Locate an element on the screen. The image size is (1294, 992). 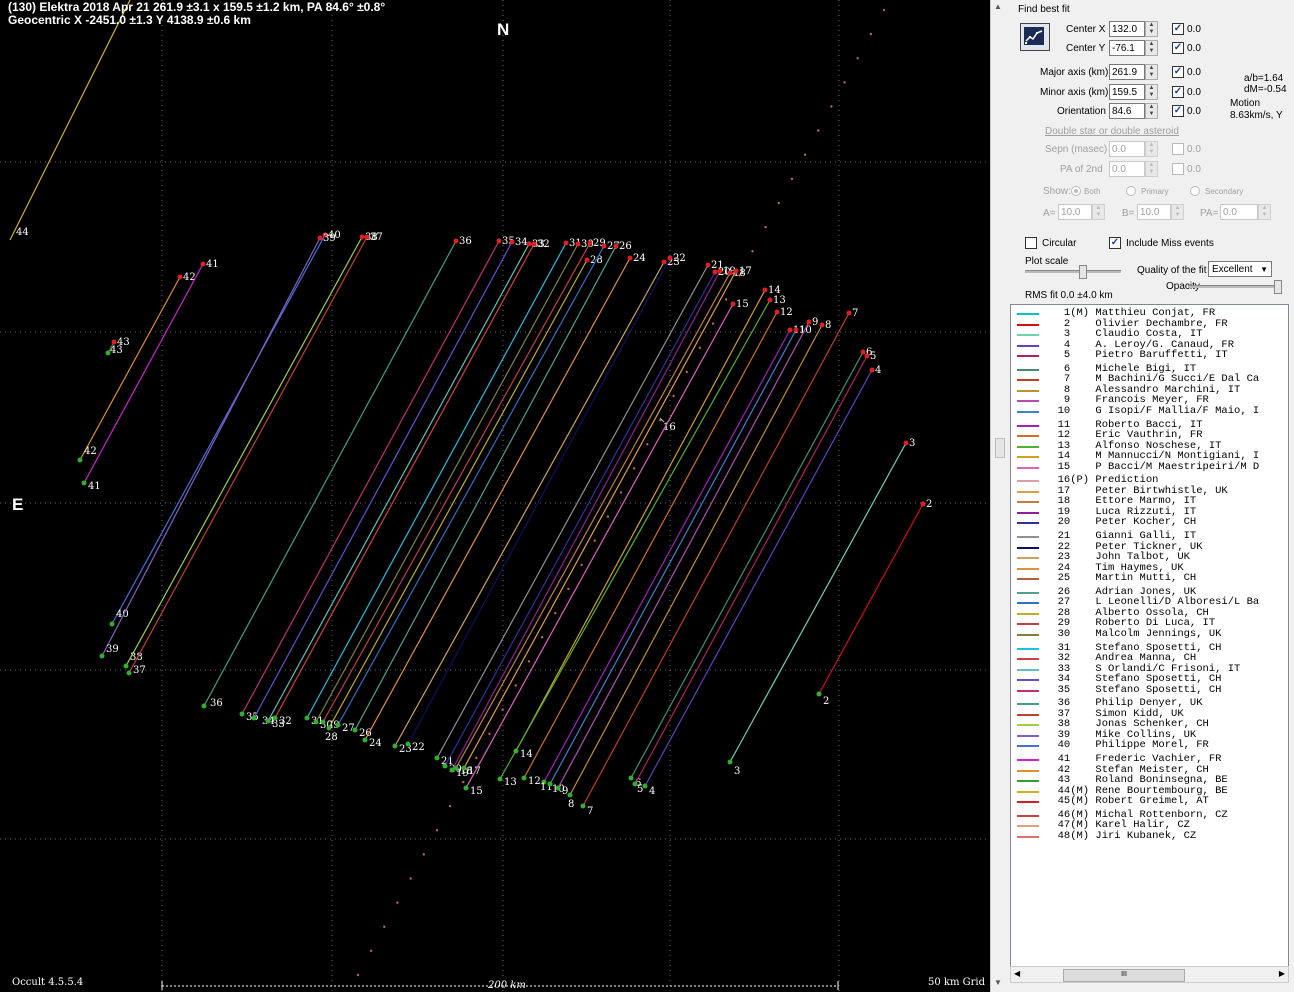
chord-start-label: 17 is located at coordinates (474, 771).